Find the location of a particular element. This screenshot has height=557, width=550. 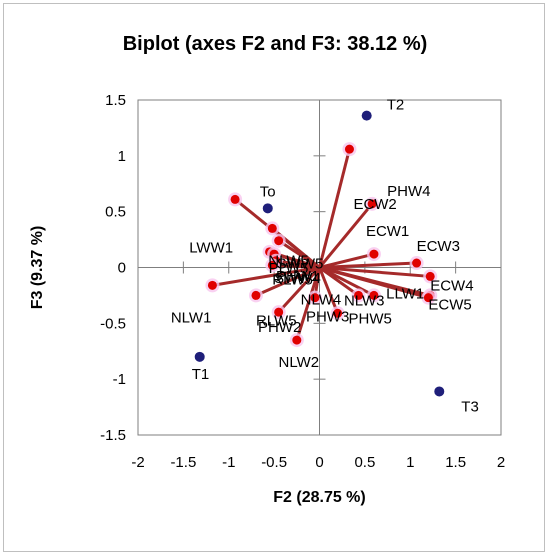

variable-label: NLW5 is located at coordinates (288, 260).